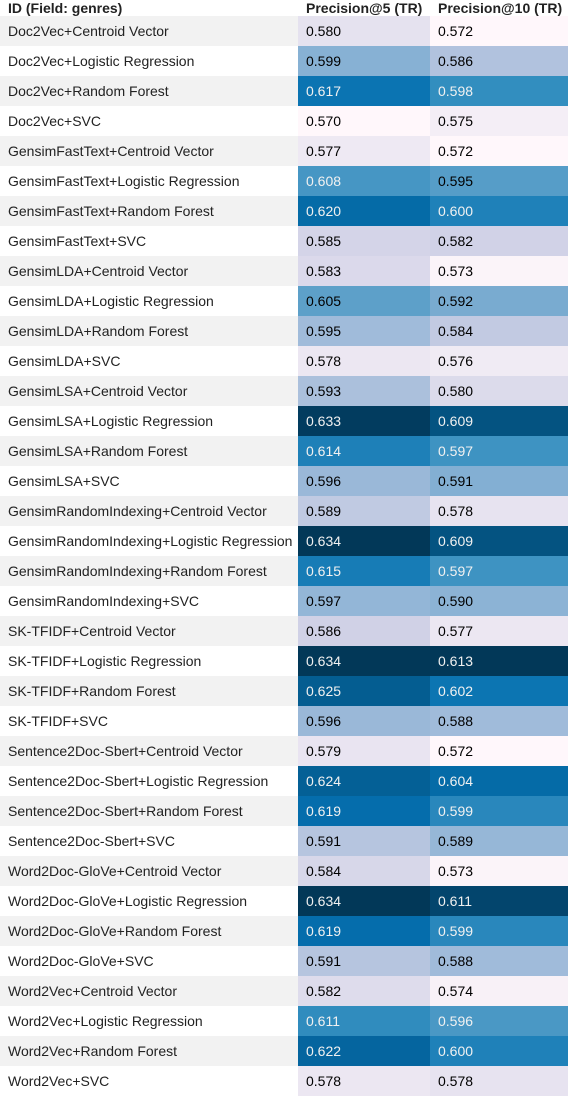  What do you see at coordinates (284, 331) in the screenshot?
I see `table-row: GensimLDA+Random Forest 0.595 0.584` at bounding box center [284, 331].